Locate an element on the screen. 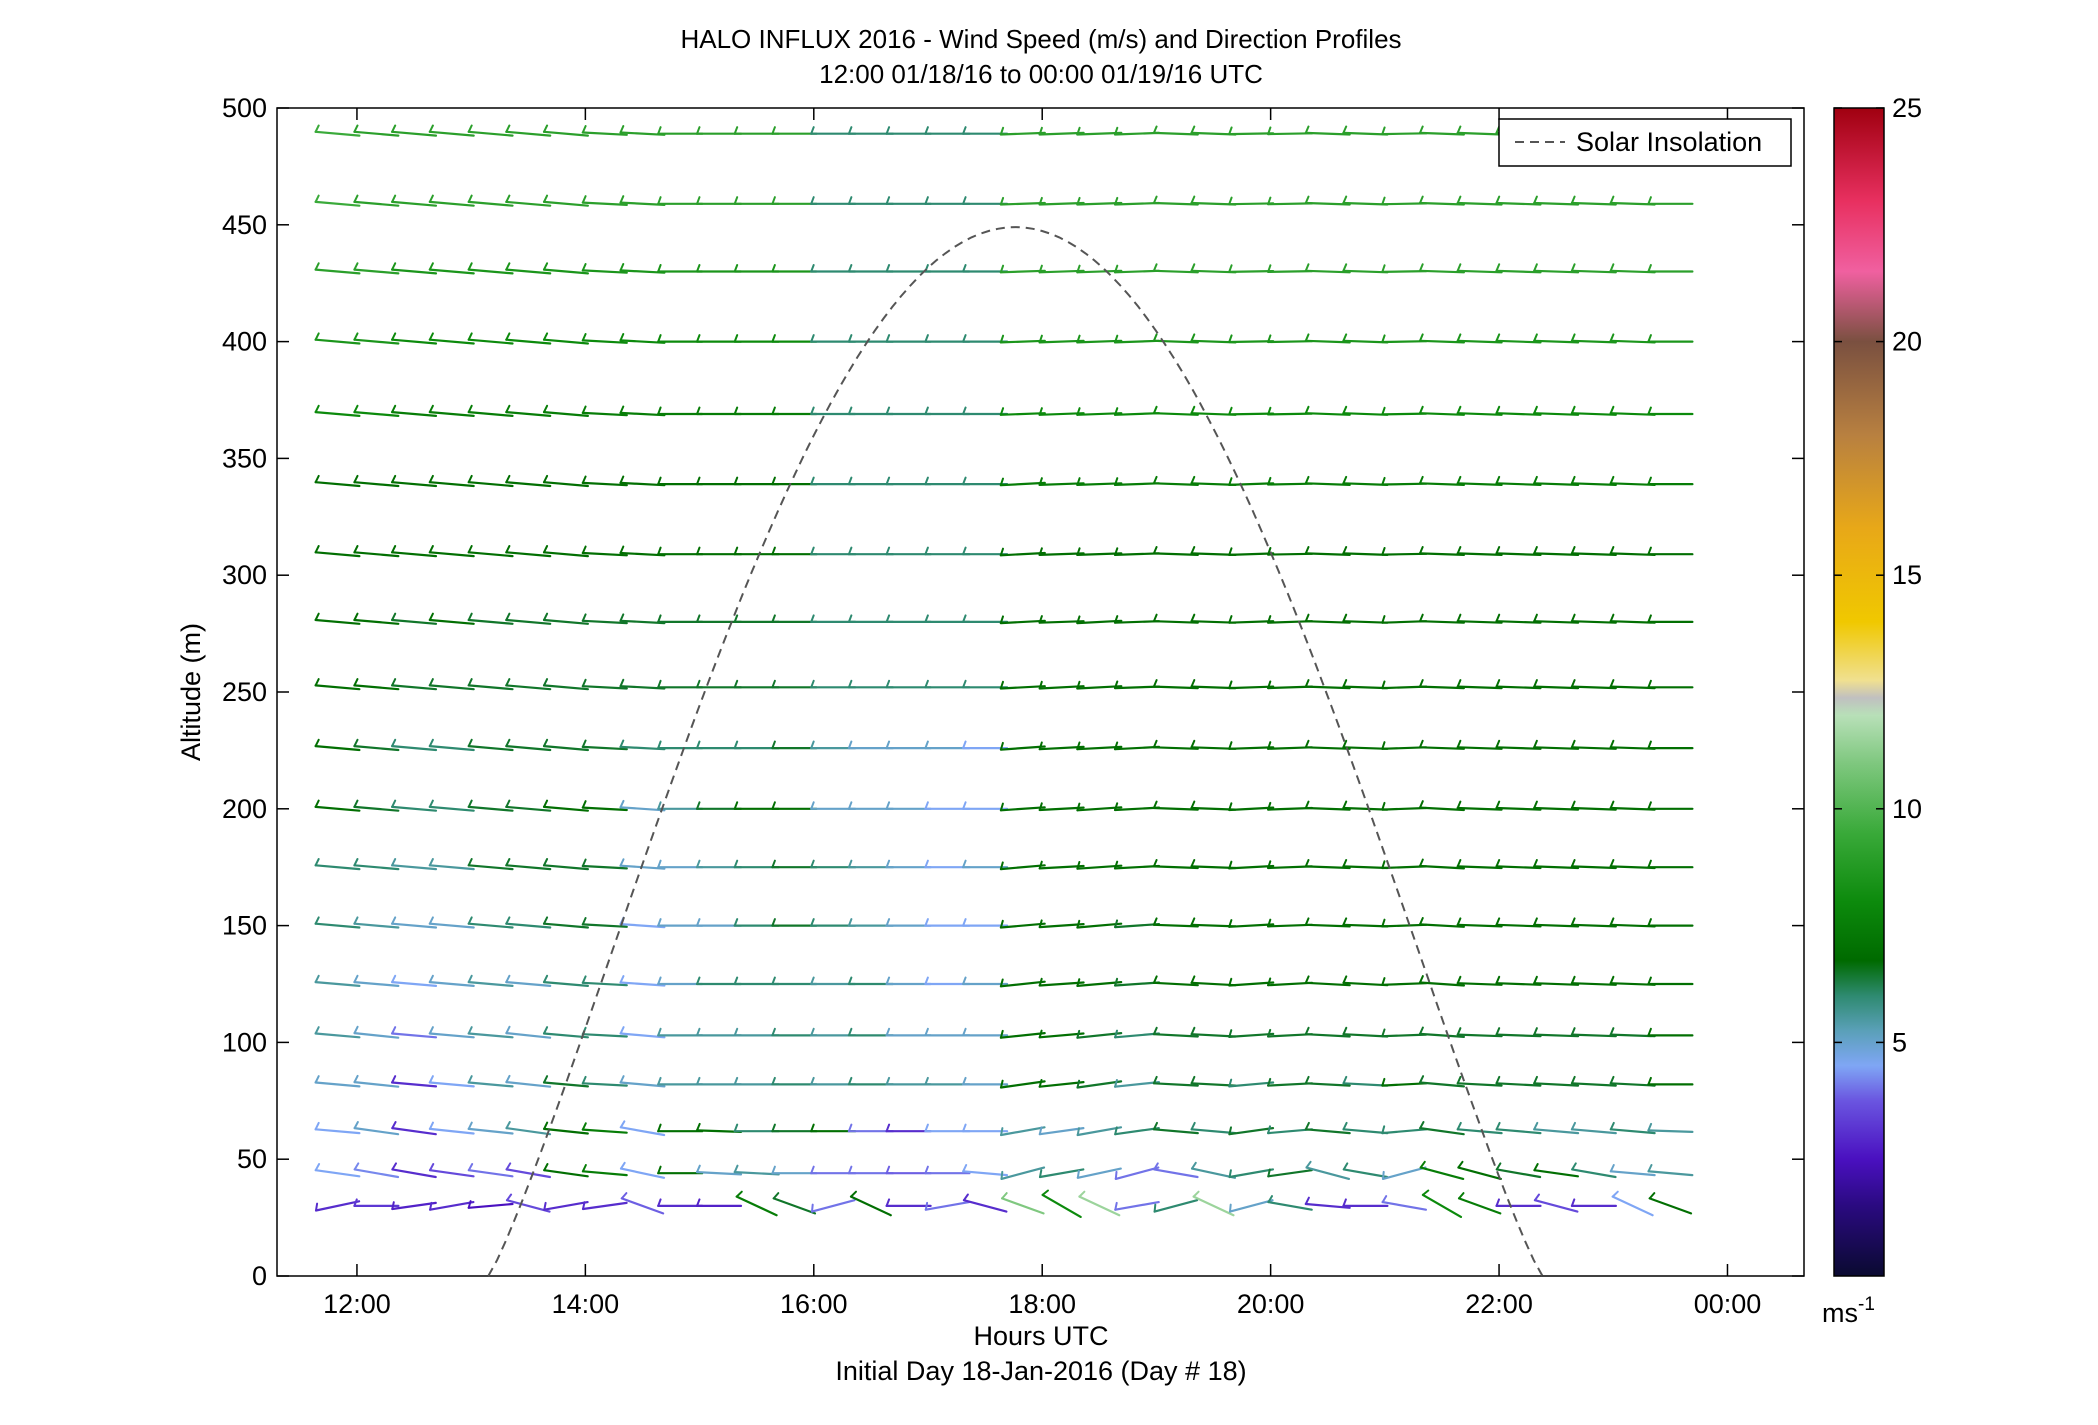 The image size is (2098, 1425). colorbar-tick-label: 25 is located at coordinates (1907, 108).